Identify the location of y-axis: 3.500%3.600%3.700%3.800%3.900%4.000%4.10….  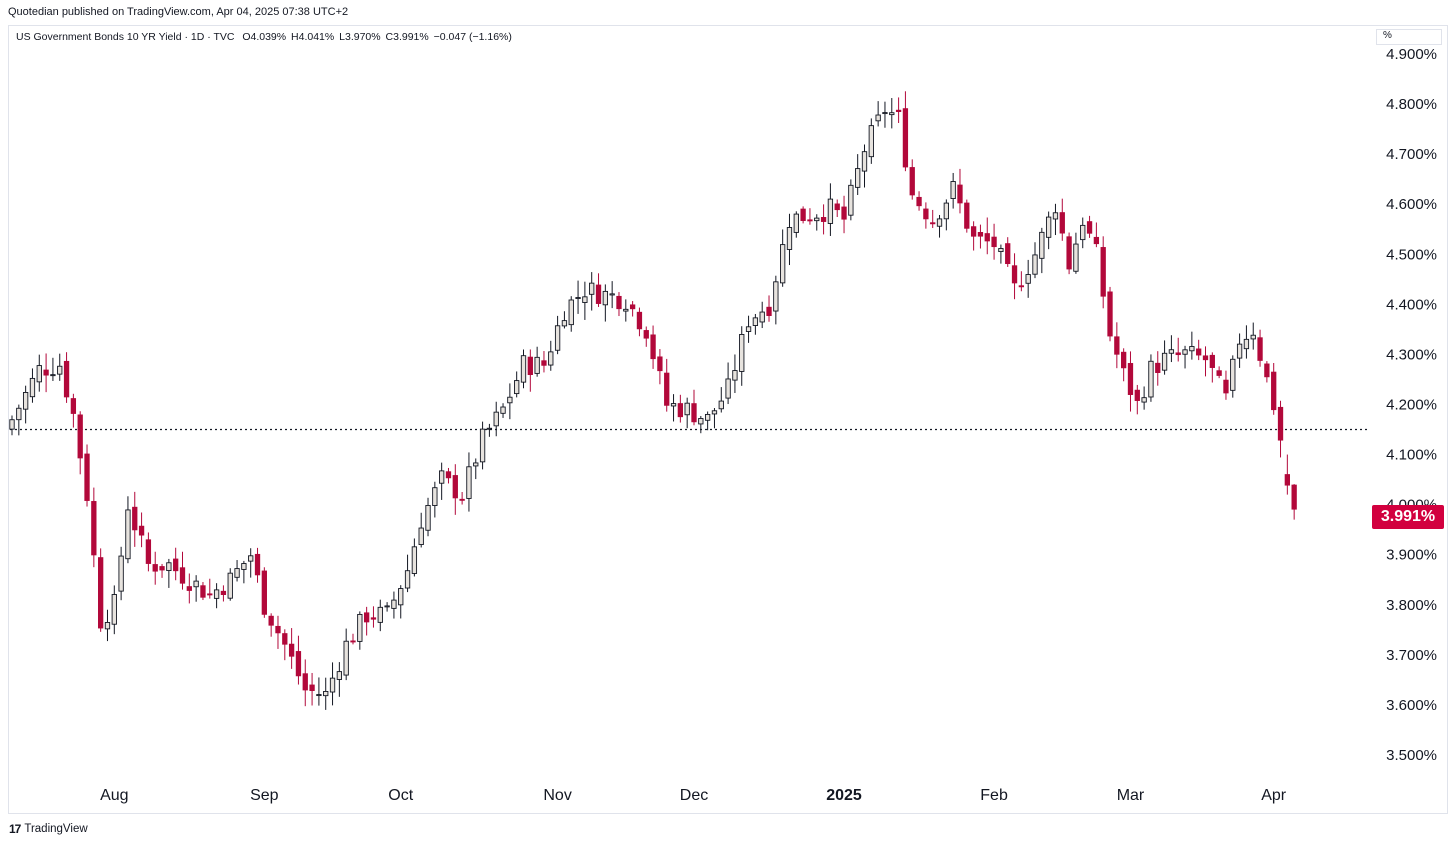
(1411, 405).